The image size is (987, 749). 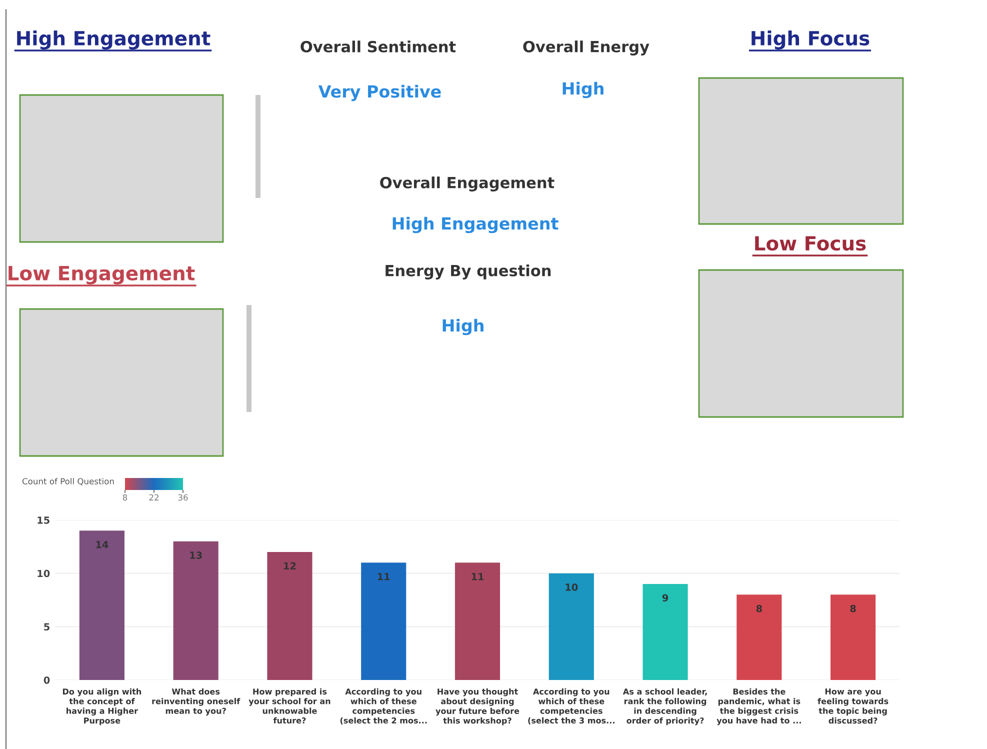 I want to click on data-label: 10, so click(x=572, y=587).